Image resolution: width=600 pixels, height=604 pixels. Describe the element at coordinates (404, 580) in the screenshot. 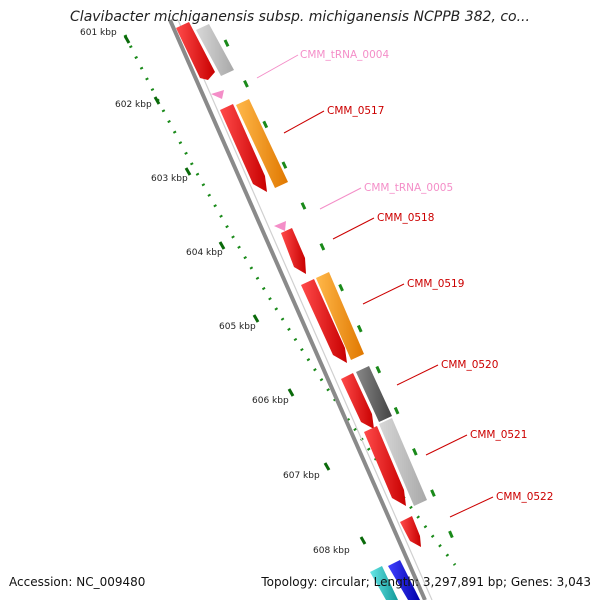

I see `blue-hit-block` at that location.